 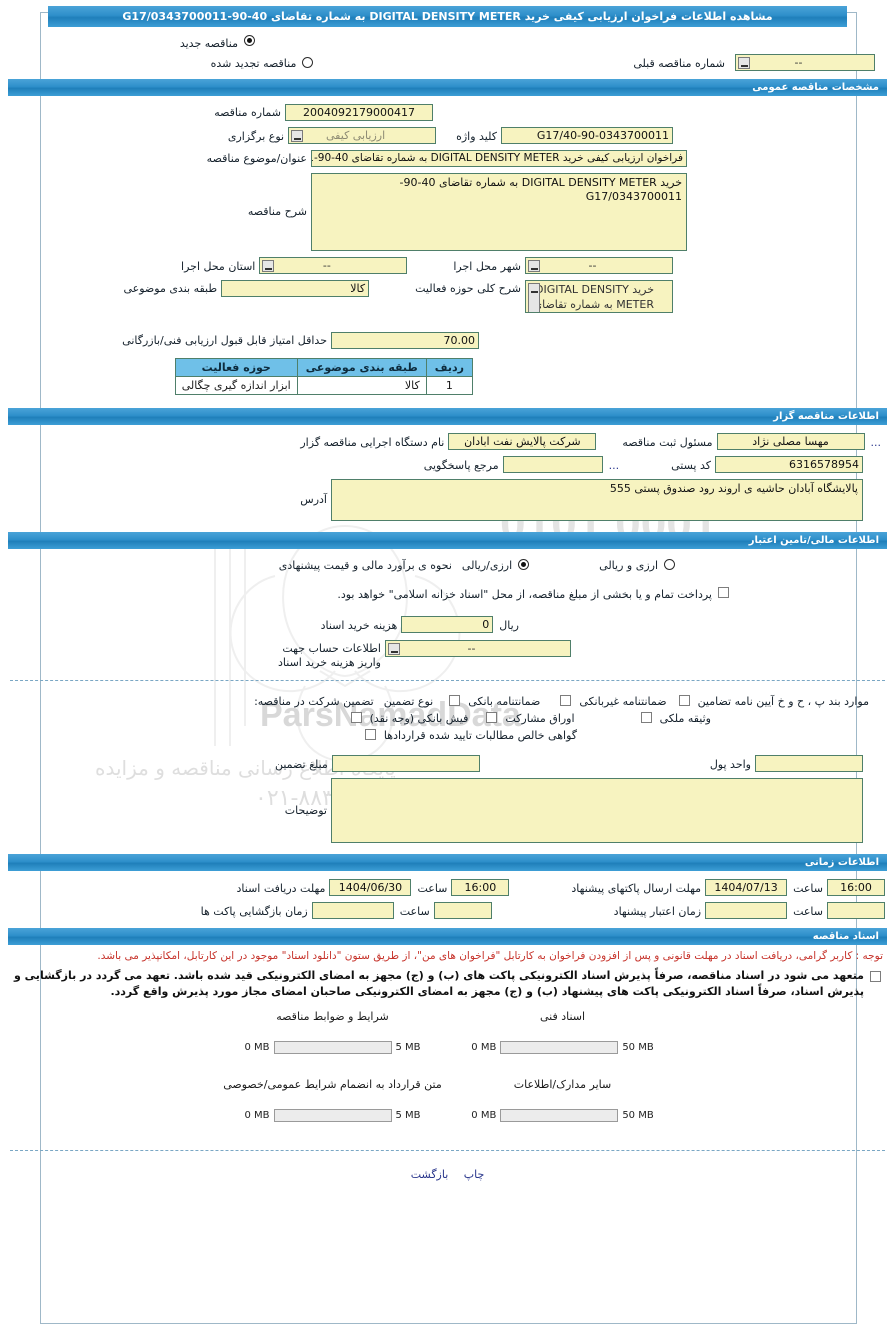 What do you see at coordinates (429, 1174) in the screenshot?
I see `back-link: بازگشت` at bounding box center [429, 1174].